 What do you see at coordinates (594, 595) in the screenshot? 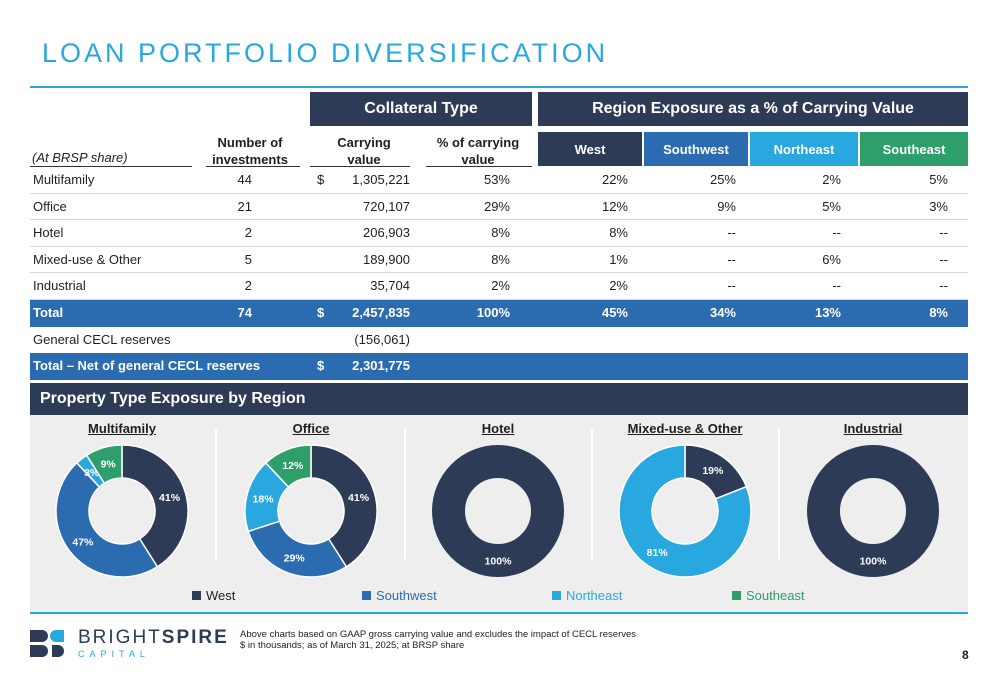
I see `legend-label: Northeast` at bounding box center [594, 595].